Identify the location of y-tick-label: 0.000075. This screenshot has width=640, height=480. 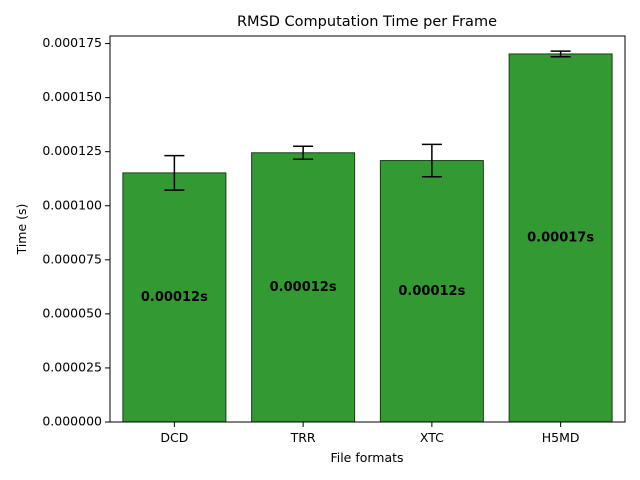
(72, 258).